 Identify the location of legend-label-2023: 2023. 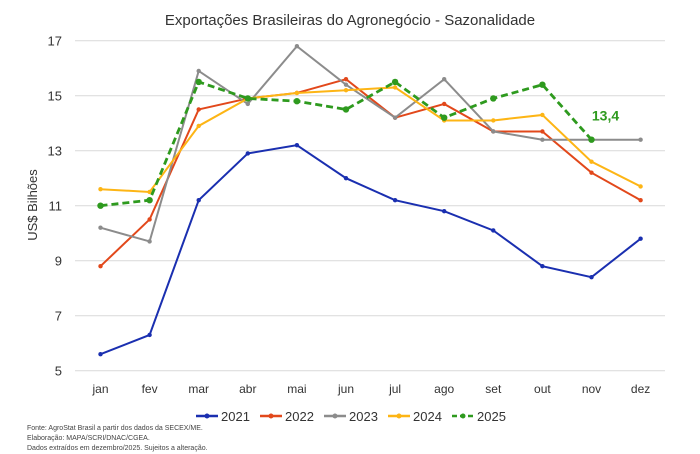
(363, 416).